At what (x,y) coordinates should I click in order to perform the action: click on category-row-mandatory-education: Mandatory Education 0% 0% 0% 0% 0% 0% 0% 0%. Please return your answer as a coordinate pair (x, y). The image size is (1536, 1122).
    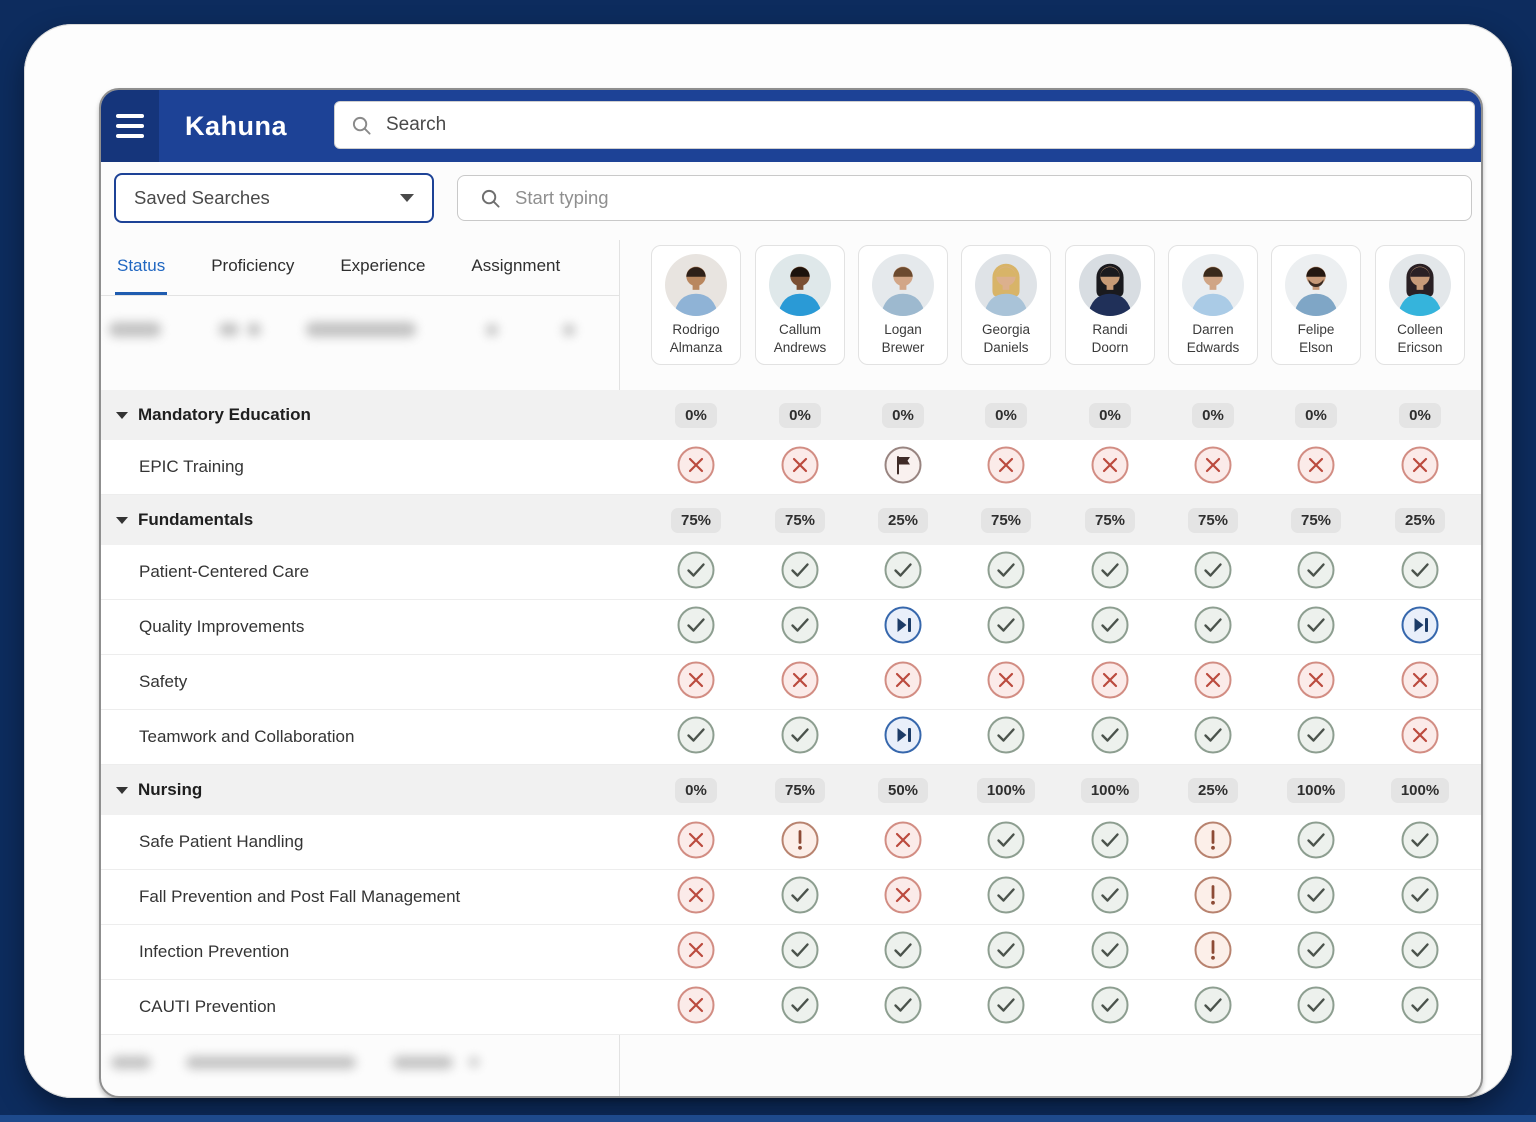
    Looking at the image, I should click on (791, 415).